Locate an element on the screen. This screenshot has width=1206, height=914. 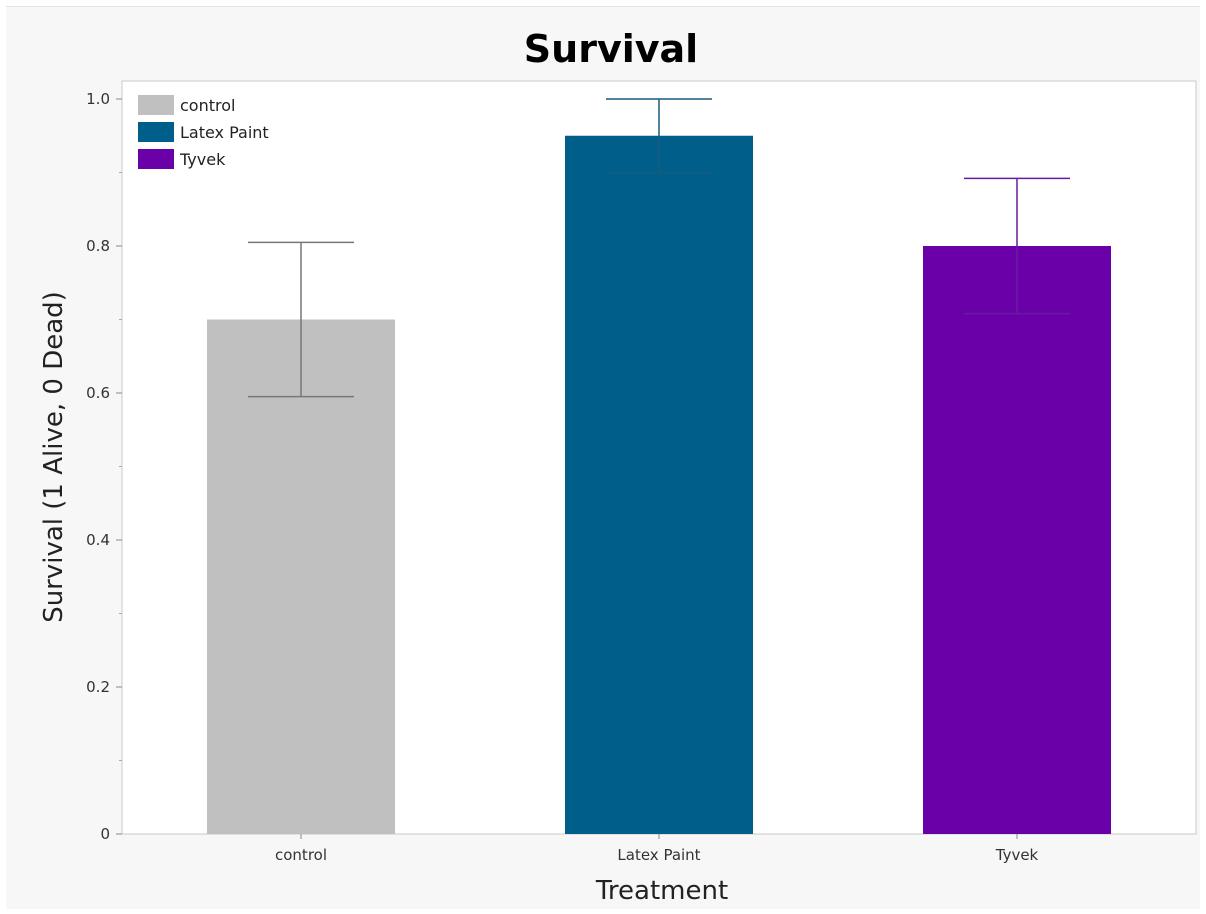
chart-title: Survival is located at coordinates (611, 49).